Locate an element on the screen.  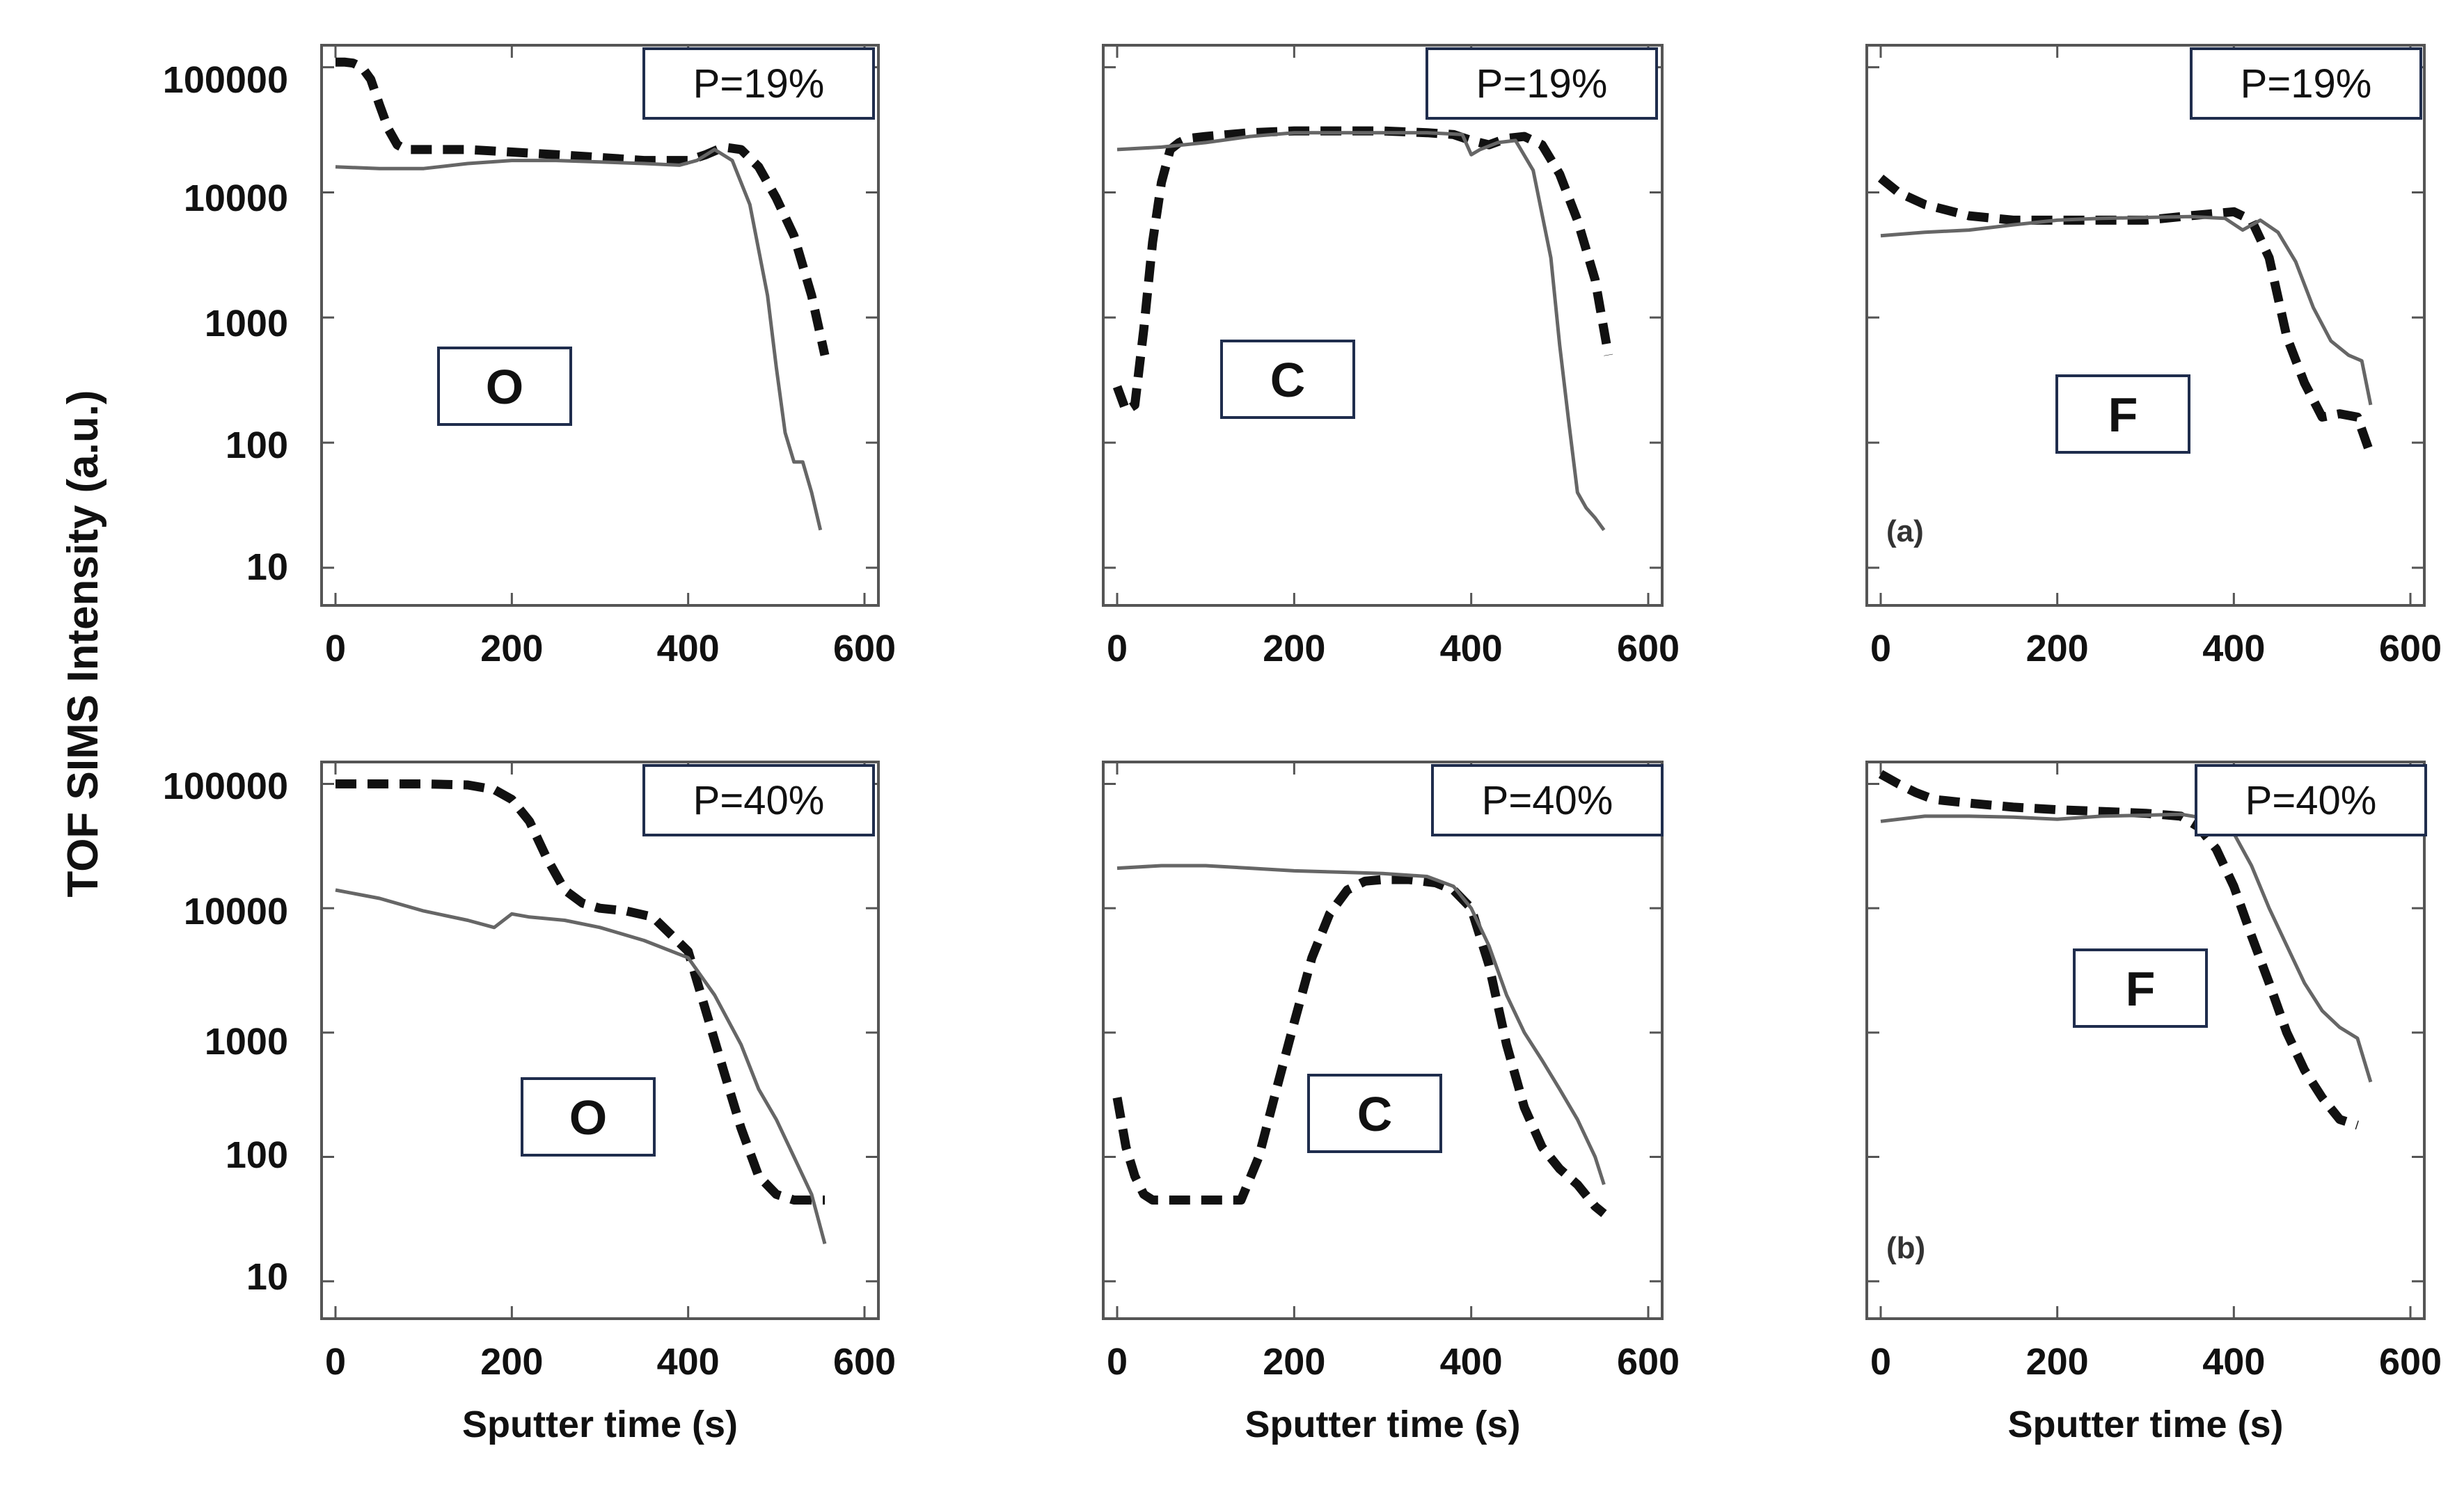
chart-panel-bottom-f: 0 200 400 600 Sputter time (s) P=40% F is located at coordinates (2153, 1103).